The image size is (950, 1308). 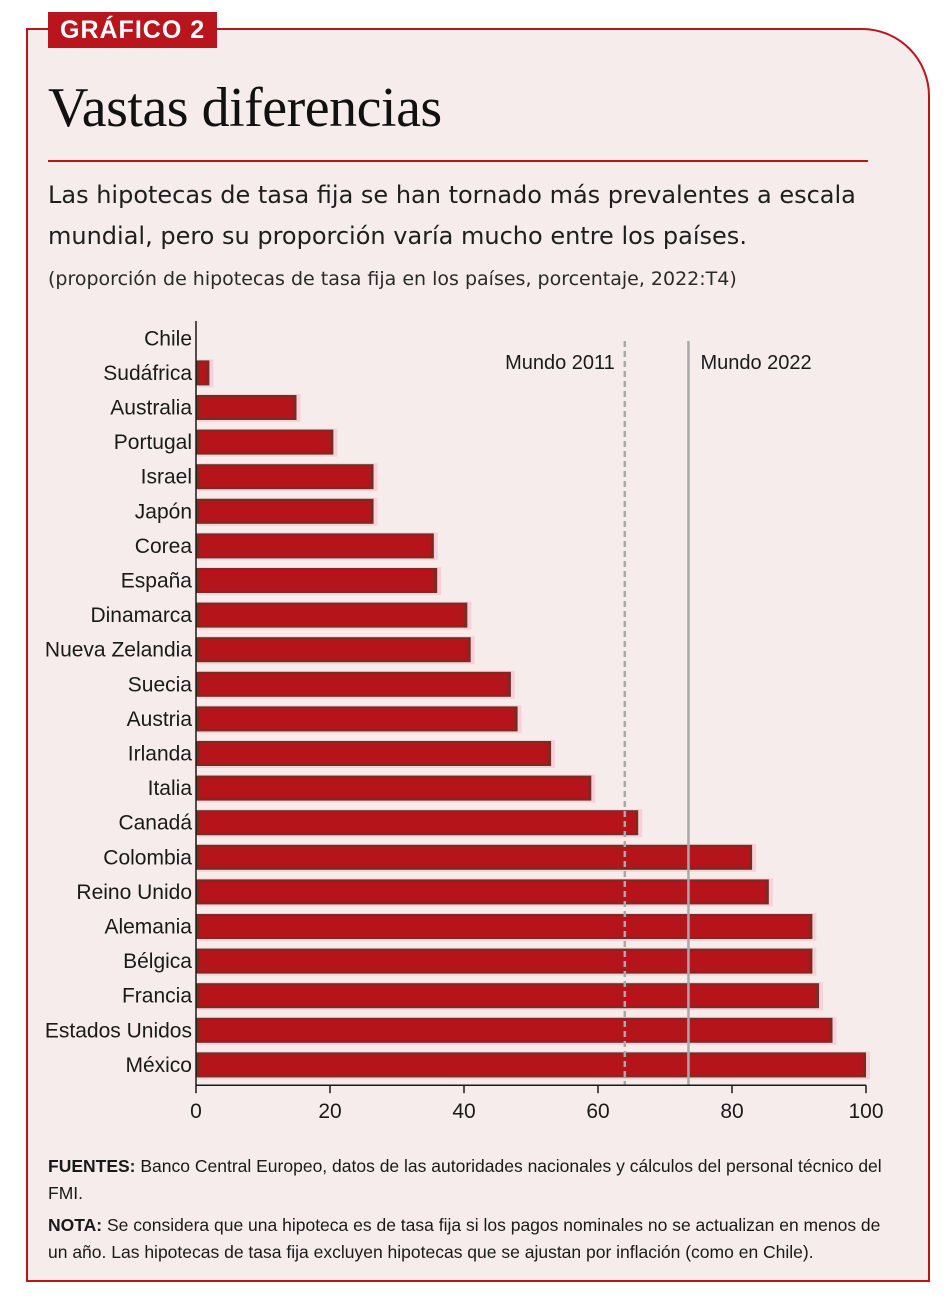 I want to click on bar-suecia, so click(x=353, y=684).